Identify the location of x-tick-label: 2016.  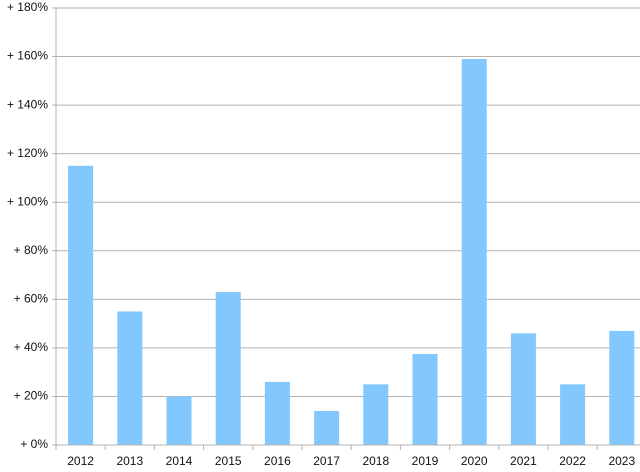
(277, 461).